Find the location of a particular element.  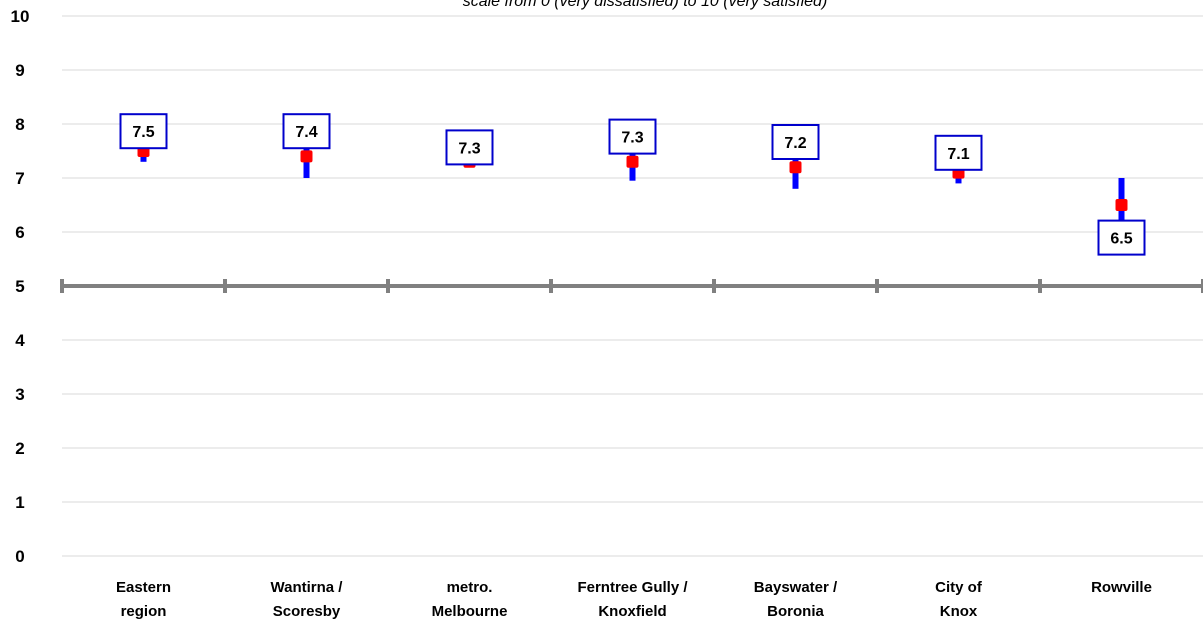

y-tick-label: 0 is located at coordinates (19, 556).